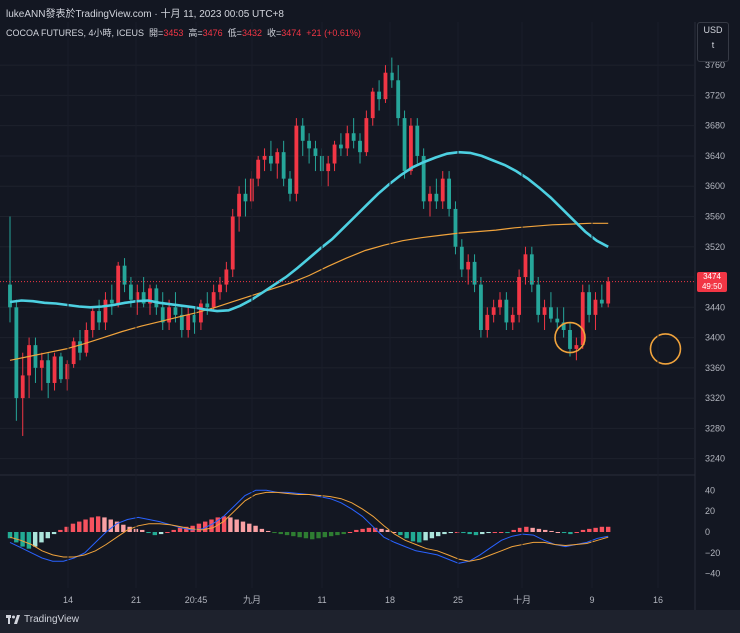 The image size is (740, 633). What do you see at coordinates (712, 282) in the screenshot?
I see `last-price-tag: 3474 49:50` at bounding box center [712, 282].